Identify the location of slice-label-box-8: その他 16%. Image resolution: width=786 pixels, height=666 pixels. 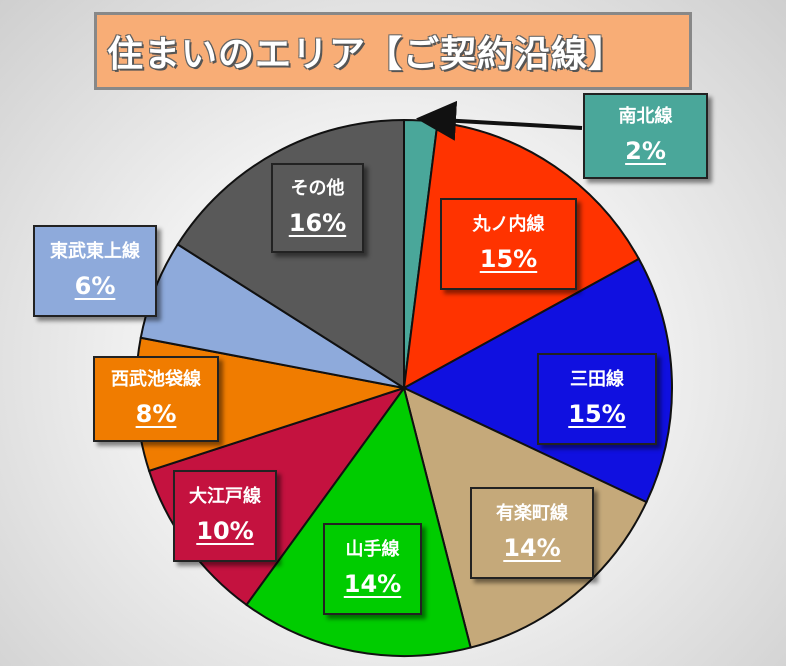
(317, 208).